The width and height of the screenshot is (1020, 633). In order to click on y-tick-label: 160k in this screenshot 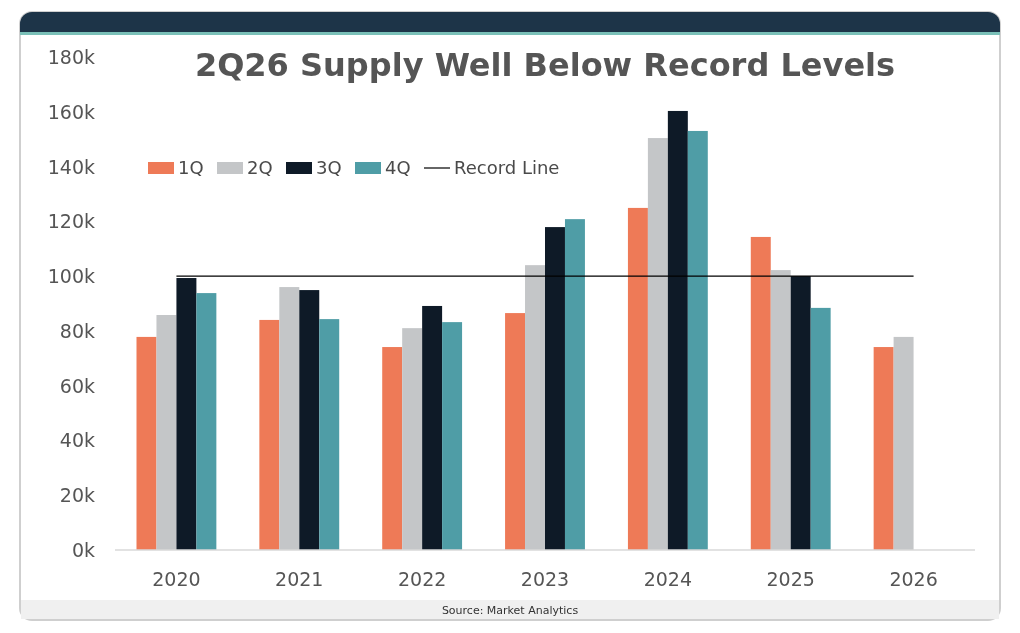, I will do `click(71, 111)`.